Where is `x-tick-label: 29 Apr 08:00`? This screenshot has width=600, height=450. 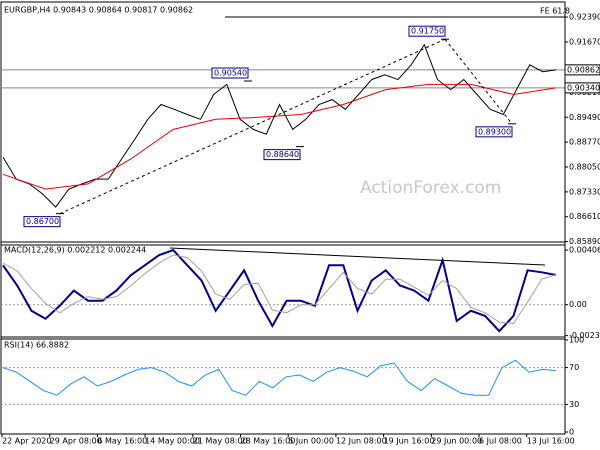 x-tick-label: 29 Apr 08:00 is located at coordinates (76, 441).